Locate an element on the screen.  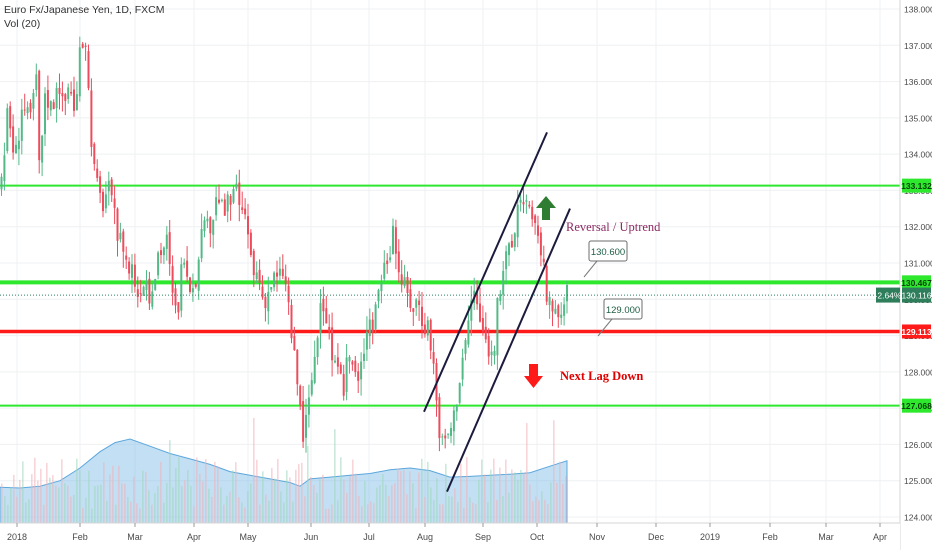
level-tag-text-127.068: 127.068 is located at coordinates (916, 406).